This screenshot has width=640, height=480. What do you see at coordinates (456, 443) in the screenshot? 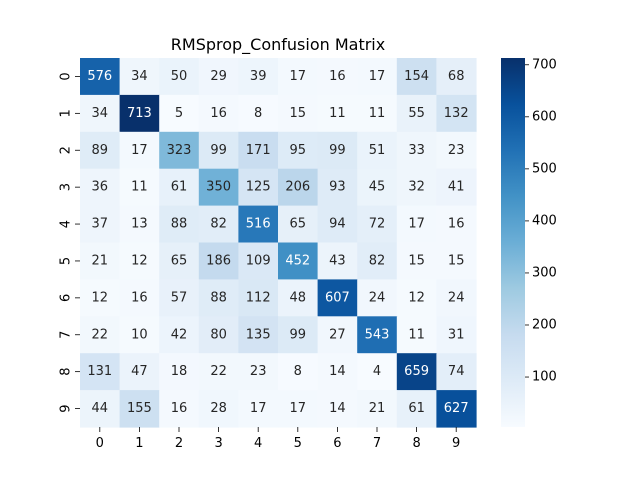
I see `x-tick-label-9: 9` at bounding box center [456, 443].